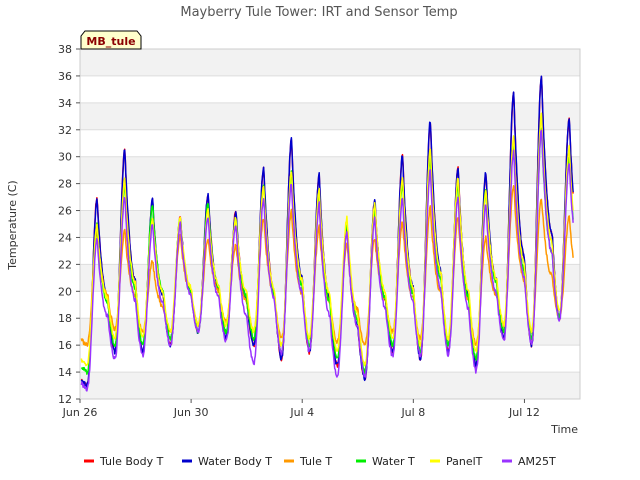 The image size is (640, 480). I want to click on x-tick-label: Jul 12, so click(524, 412).